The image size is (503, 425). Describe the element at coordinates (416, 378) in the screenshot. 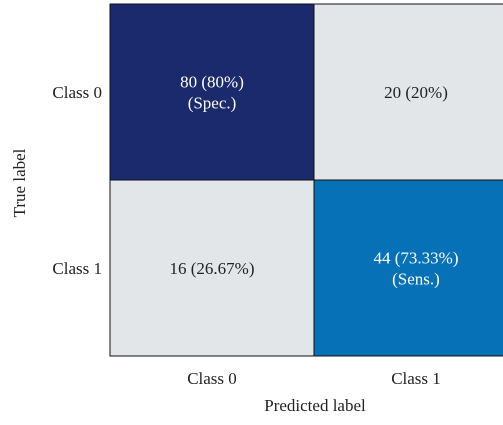

I see `x-tick-label-1: Class 1` at that location.